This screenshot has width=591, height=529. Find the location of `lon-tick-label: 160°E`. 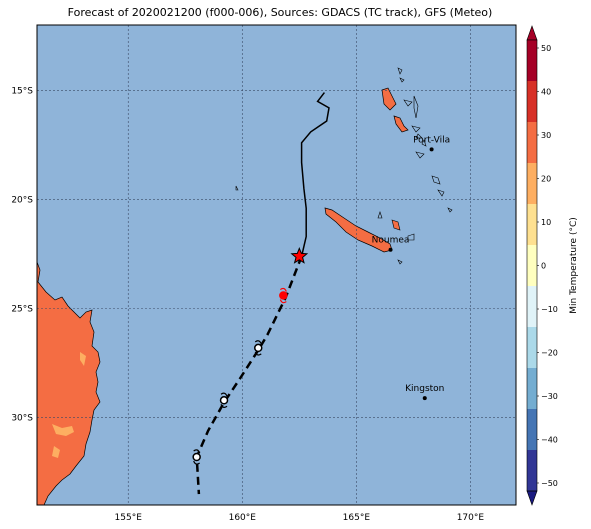

lon-tick-label: 160°E is located at coordinates (243, 518).